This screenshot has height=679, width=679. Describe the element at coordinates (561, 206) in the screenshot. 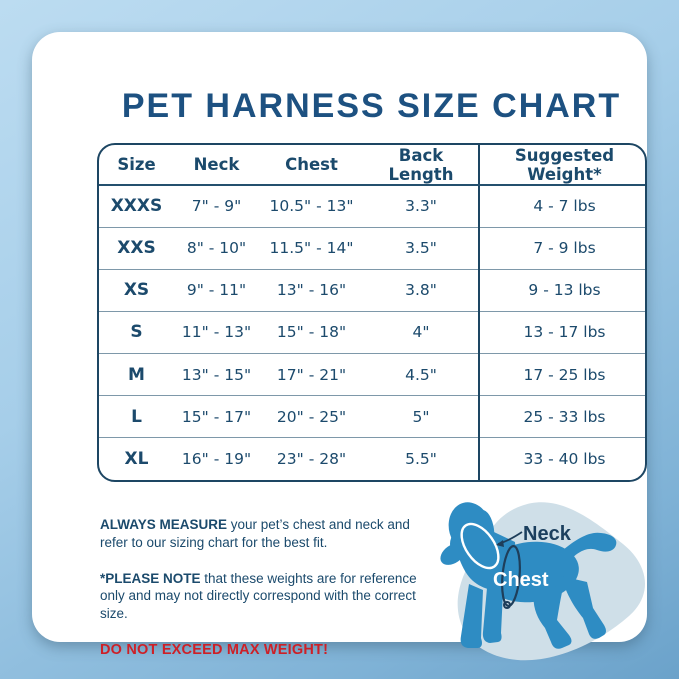

I see `weight-cell: 4 - 7 lbs` at that location.